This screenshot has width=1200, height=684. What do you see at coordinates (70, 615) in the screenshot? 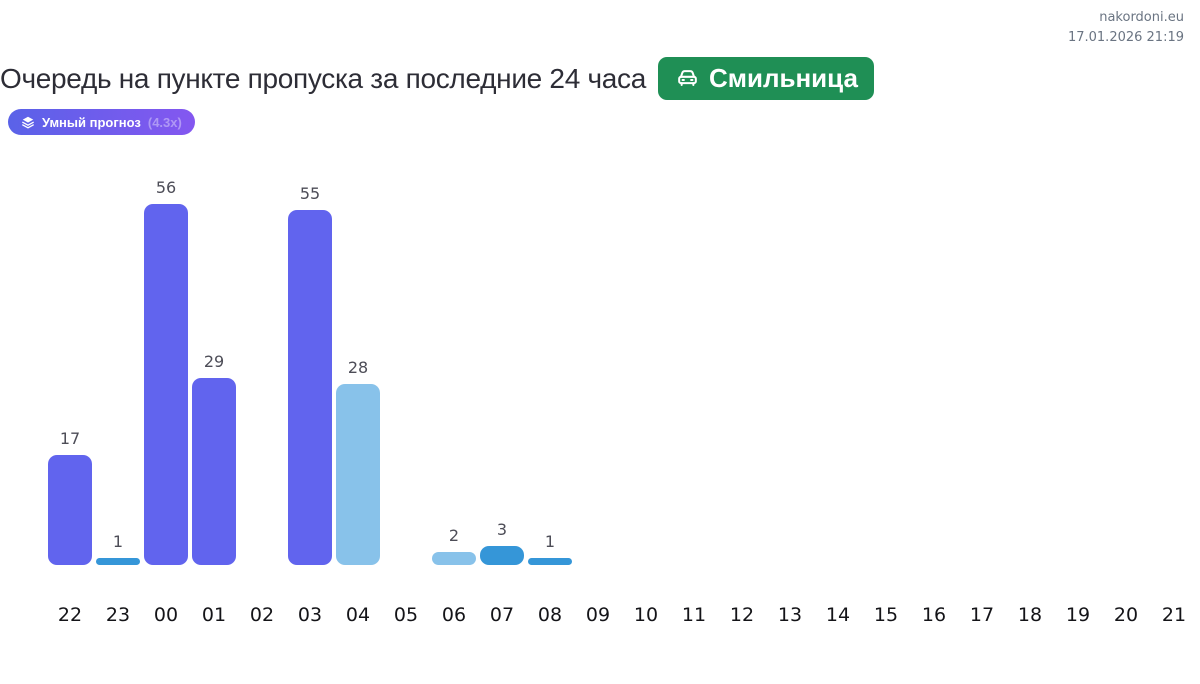
I see `x-tick-label: 22` at bounding box center [70, 615].